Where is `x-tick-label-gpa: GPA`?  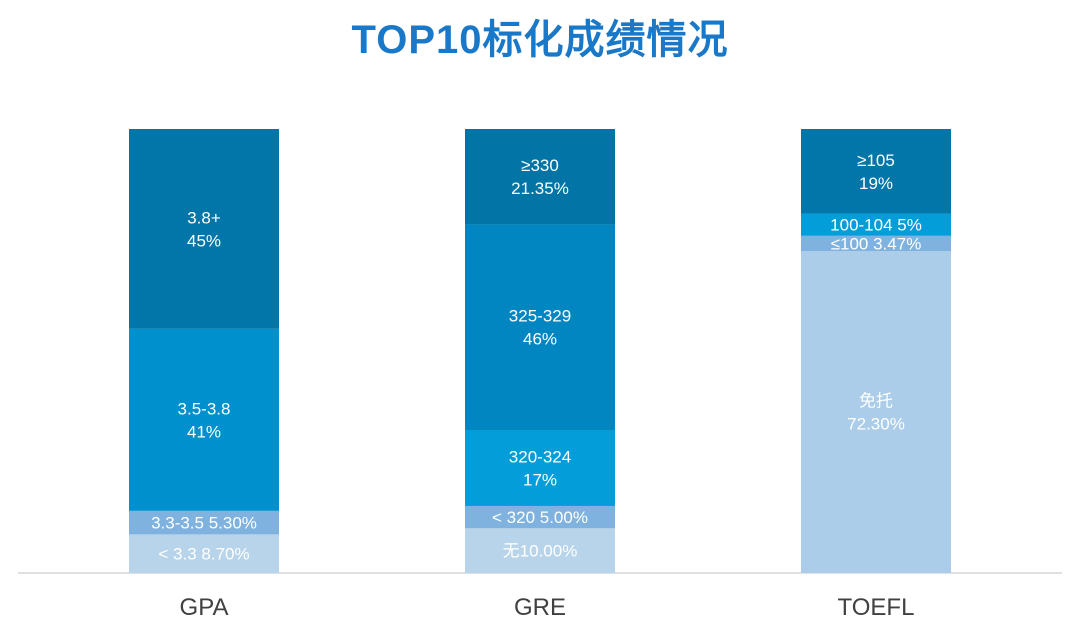 x-tick-label-gpa: GPA is located at coordinates (204, 607).